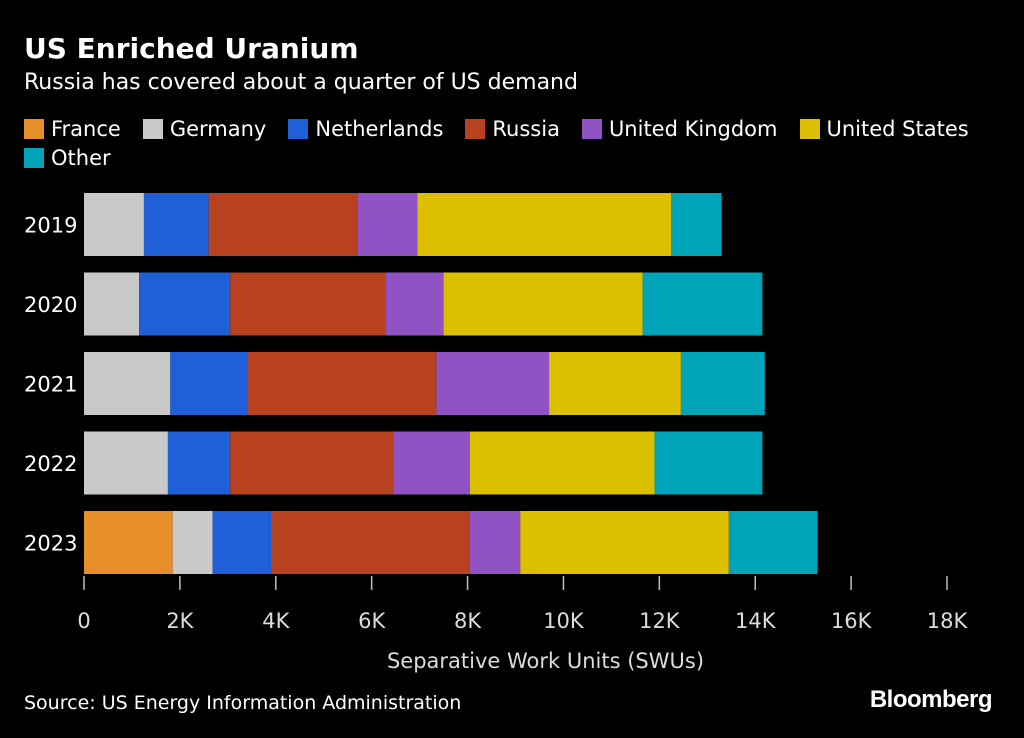 The width and height of the screenshot is (1024, 738). What do you see at coordinates (387, 224) in the screenshot?
I see `bar-2019-united-kingdom` at bounding box center [387, 224].